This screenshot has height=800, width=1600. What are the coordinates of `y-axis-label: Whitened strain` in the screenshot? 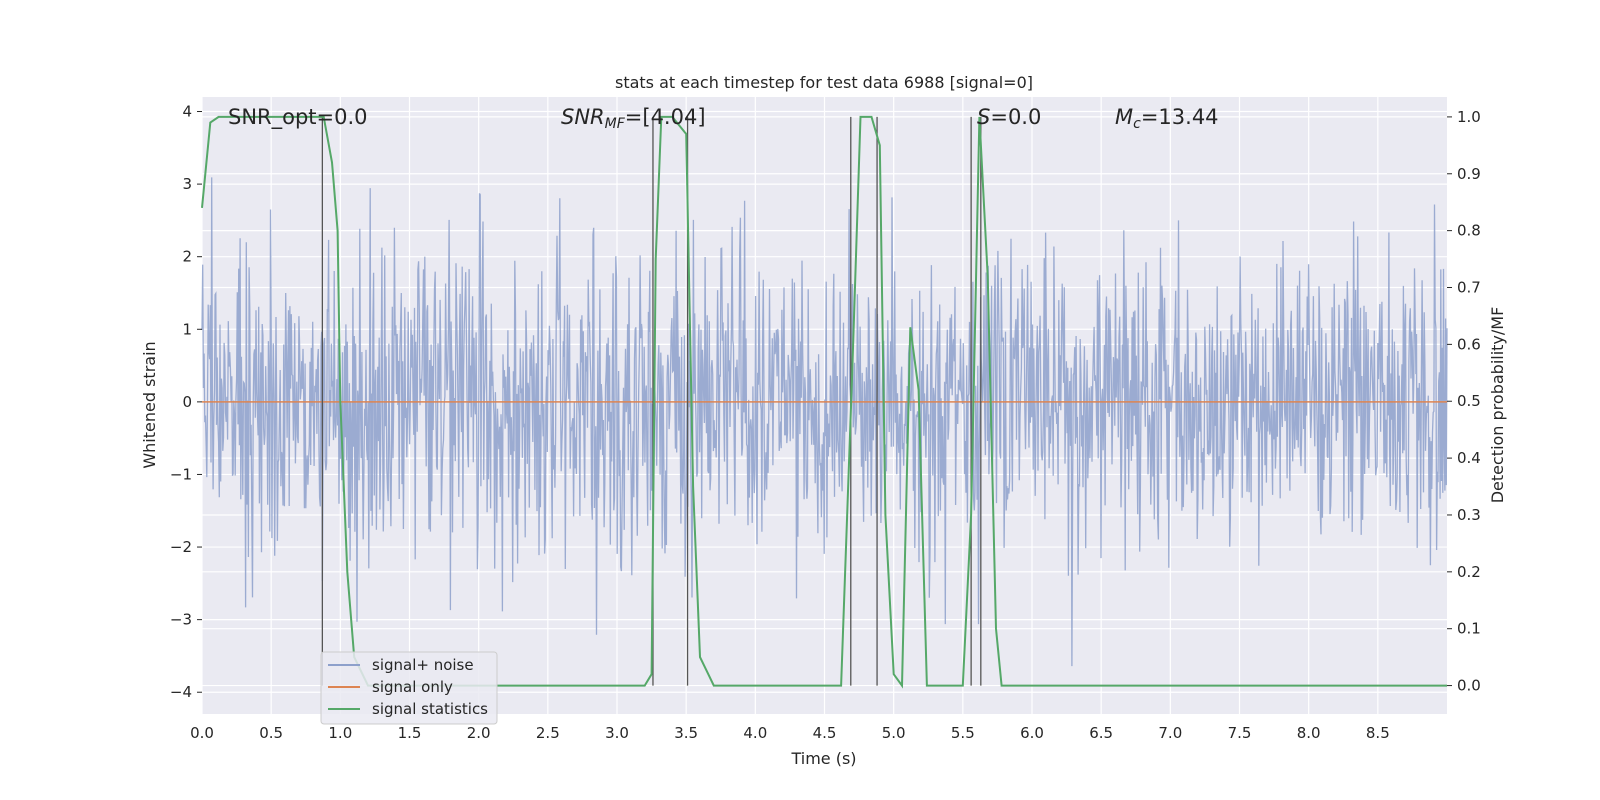 It's located at (149, 404).